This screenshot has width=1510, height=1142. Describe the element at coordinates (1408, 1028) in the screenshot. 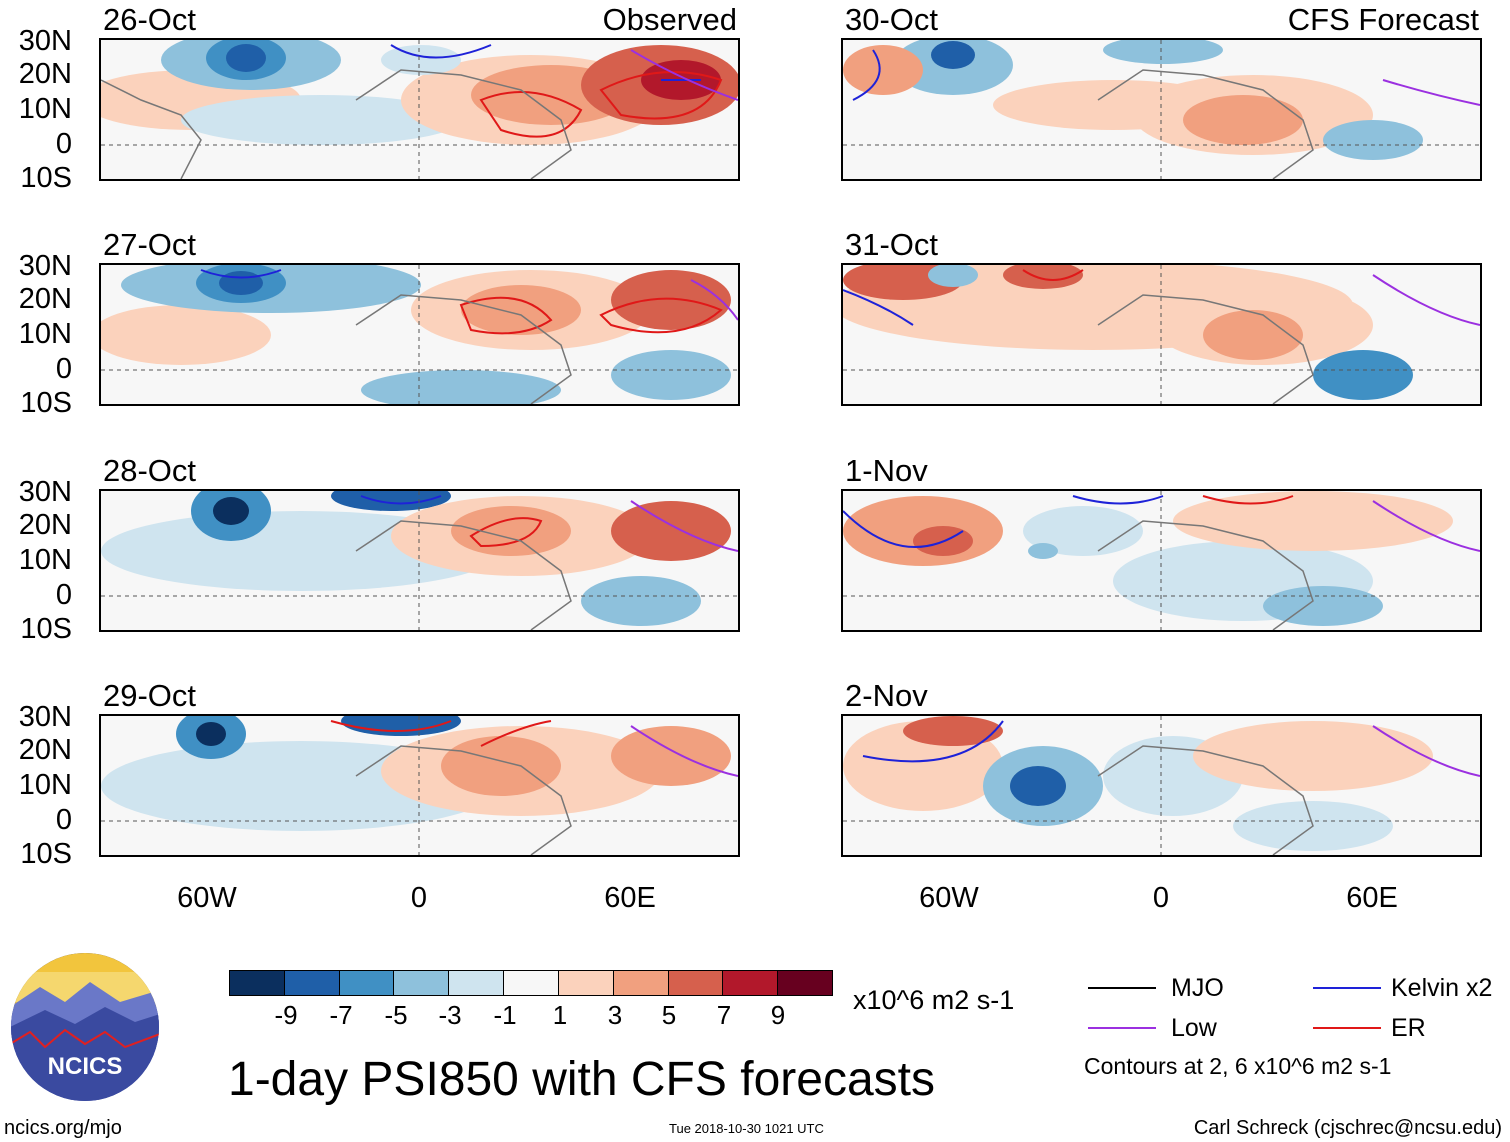

I see `legend-label: ER` at that location.